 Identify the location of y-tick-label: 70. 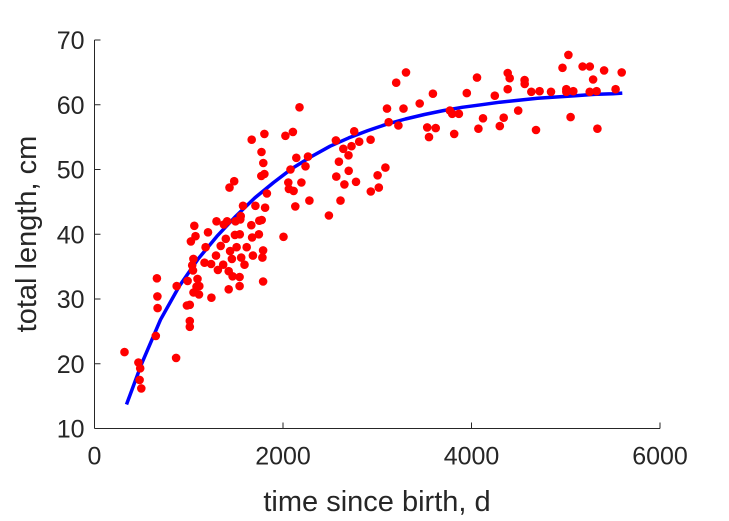
(71, 41).